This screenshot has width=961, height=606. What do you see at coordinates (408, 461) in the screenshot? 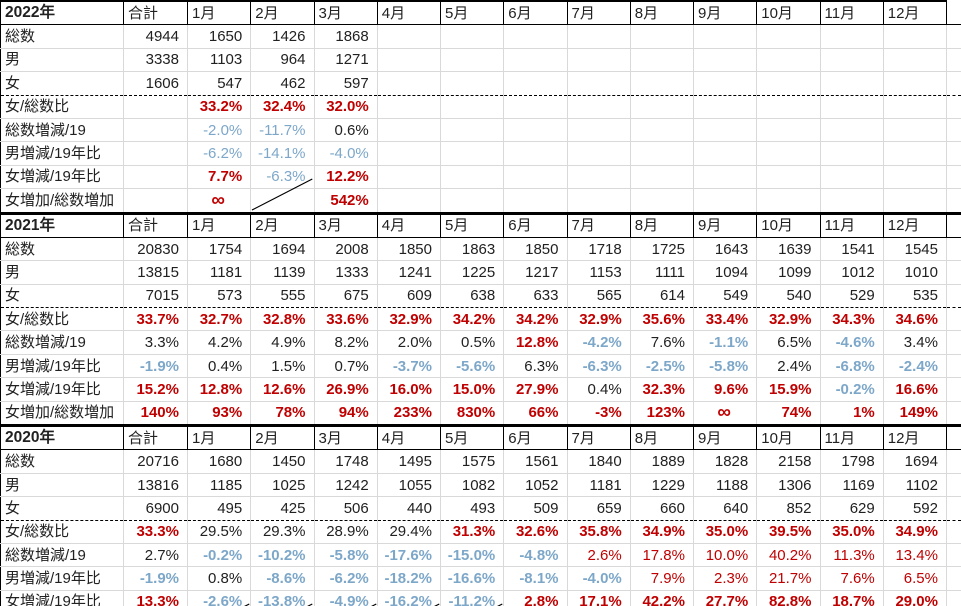
I see `data-cell: 1495` at bounding box center [408, 461].